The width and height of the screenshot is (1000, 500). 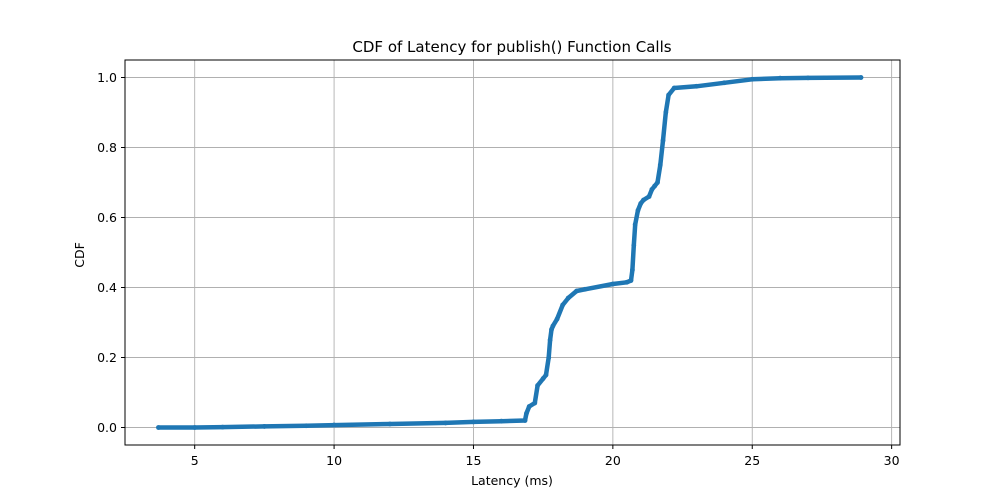 What do you see at coordinates (79, 255) in the screenshot?
I see `y-axis-label: CDF` at bounding box center [79, 255].